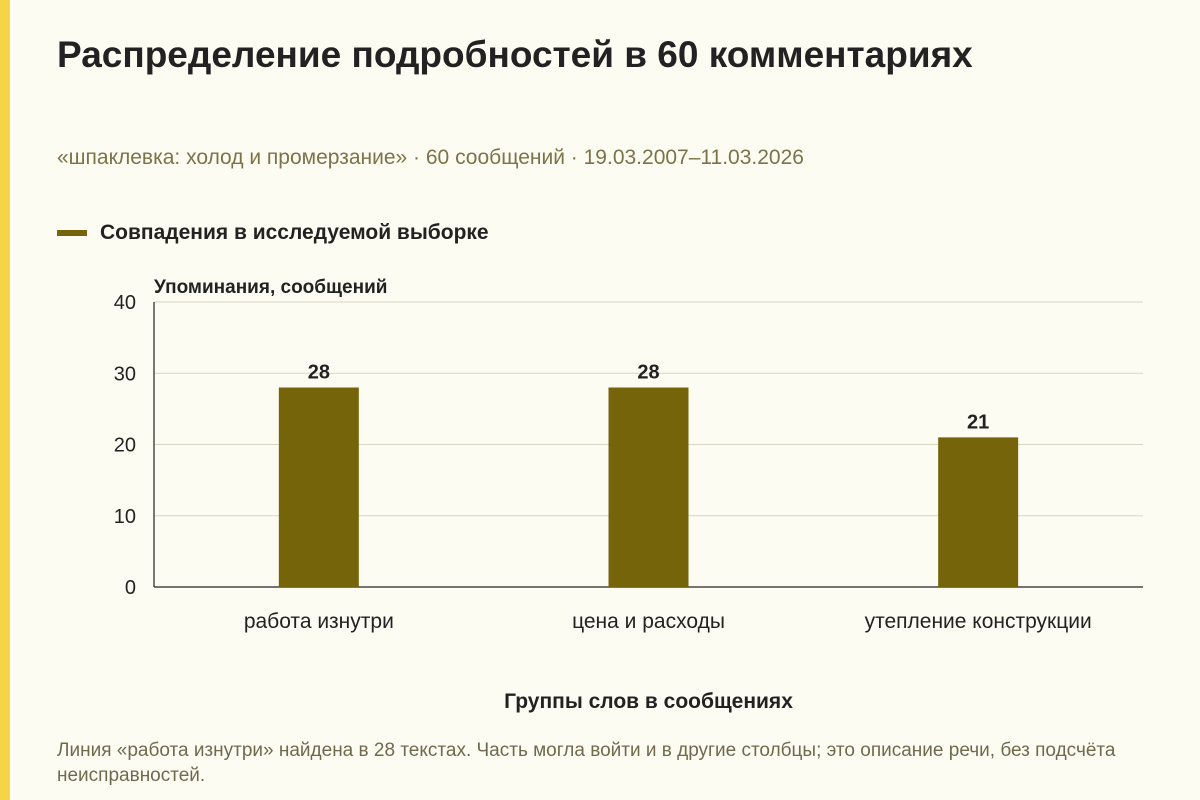 The height and width of the screenshot is (800, 1200). Describe the element at coordinates (978, 621) in the screenshot. I see `x-tick-label-3: утепление конструкции` at that location.